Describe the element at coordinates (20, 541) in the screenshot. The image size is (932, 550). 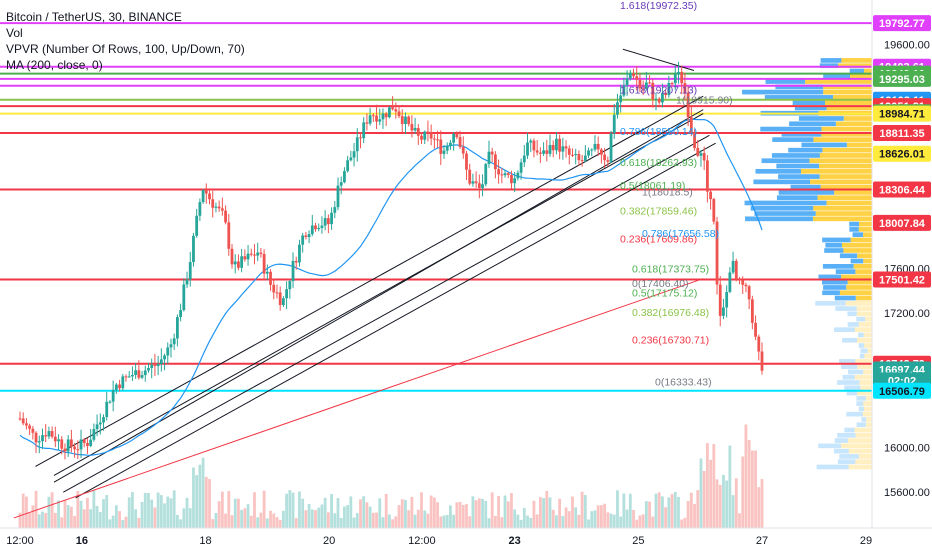
I see `time-tick-label: 12:00` at that location.